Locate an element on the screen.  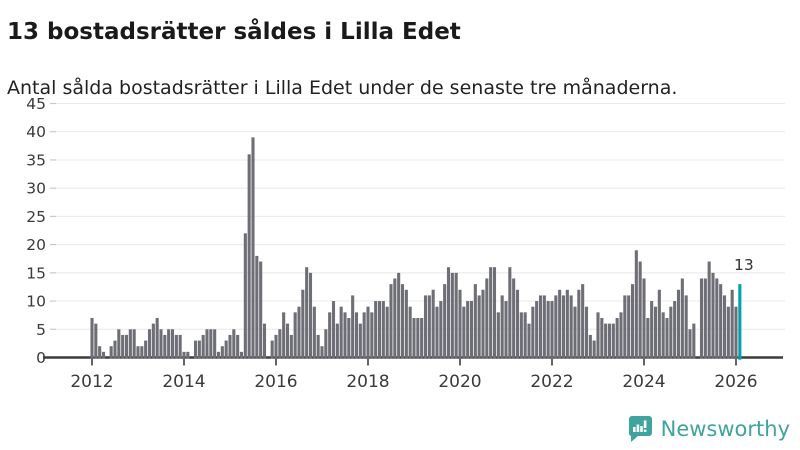
newsworthy-icon is located at coordinates (640, 428).